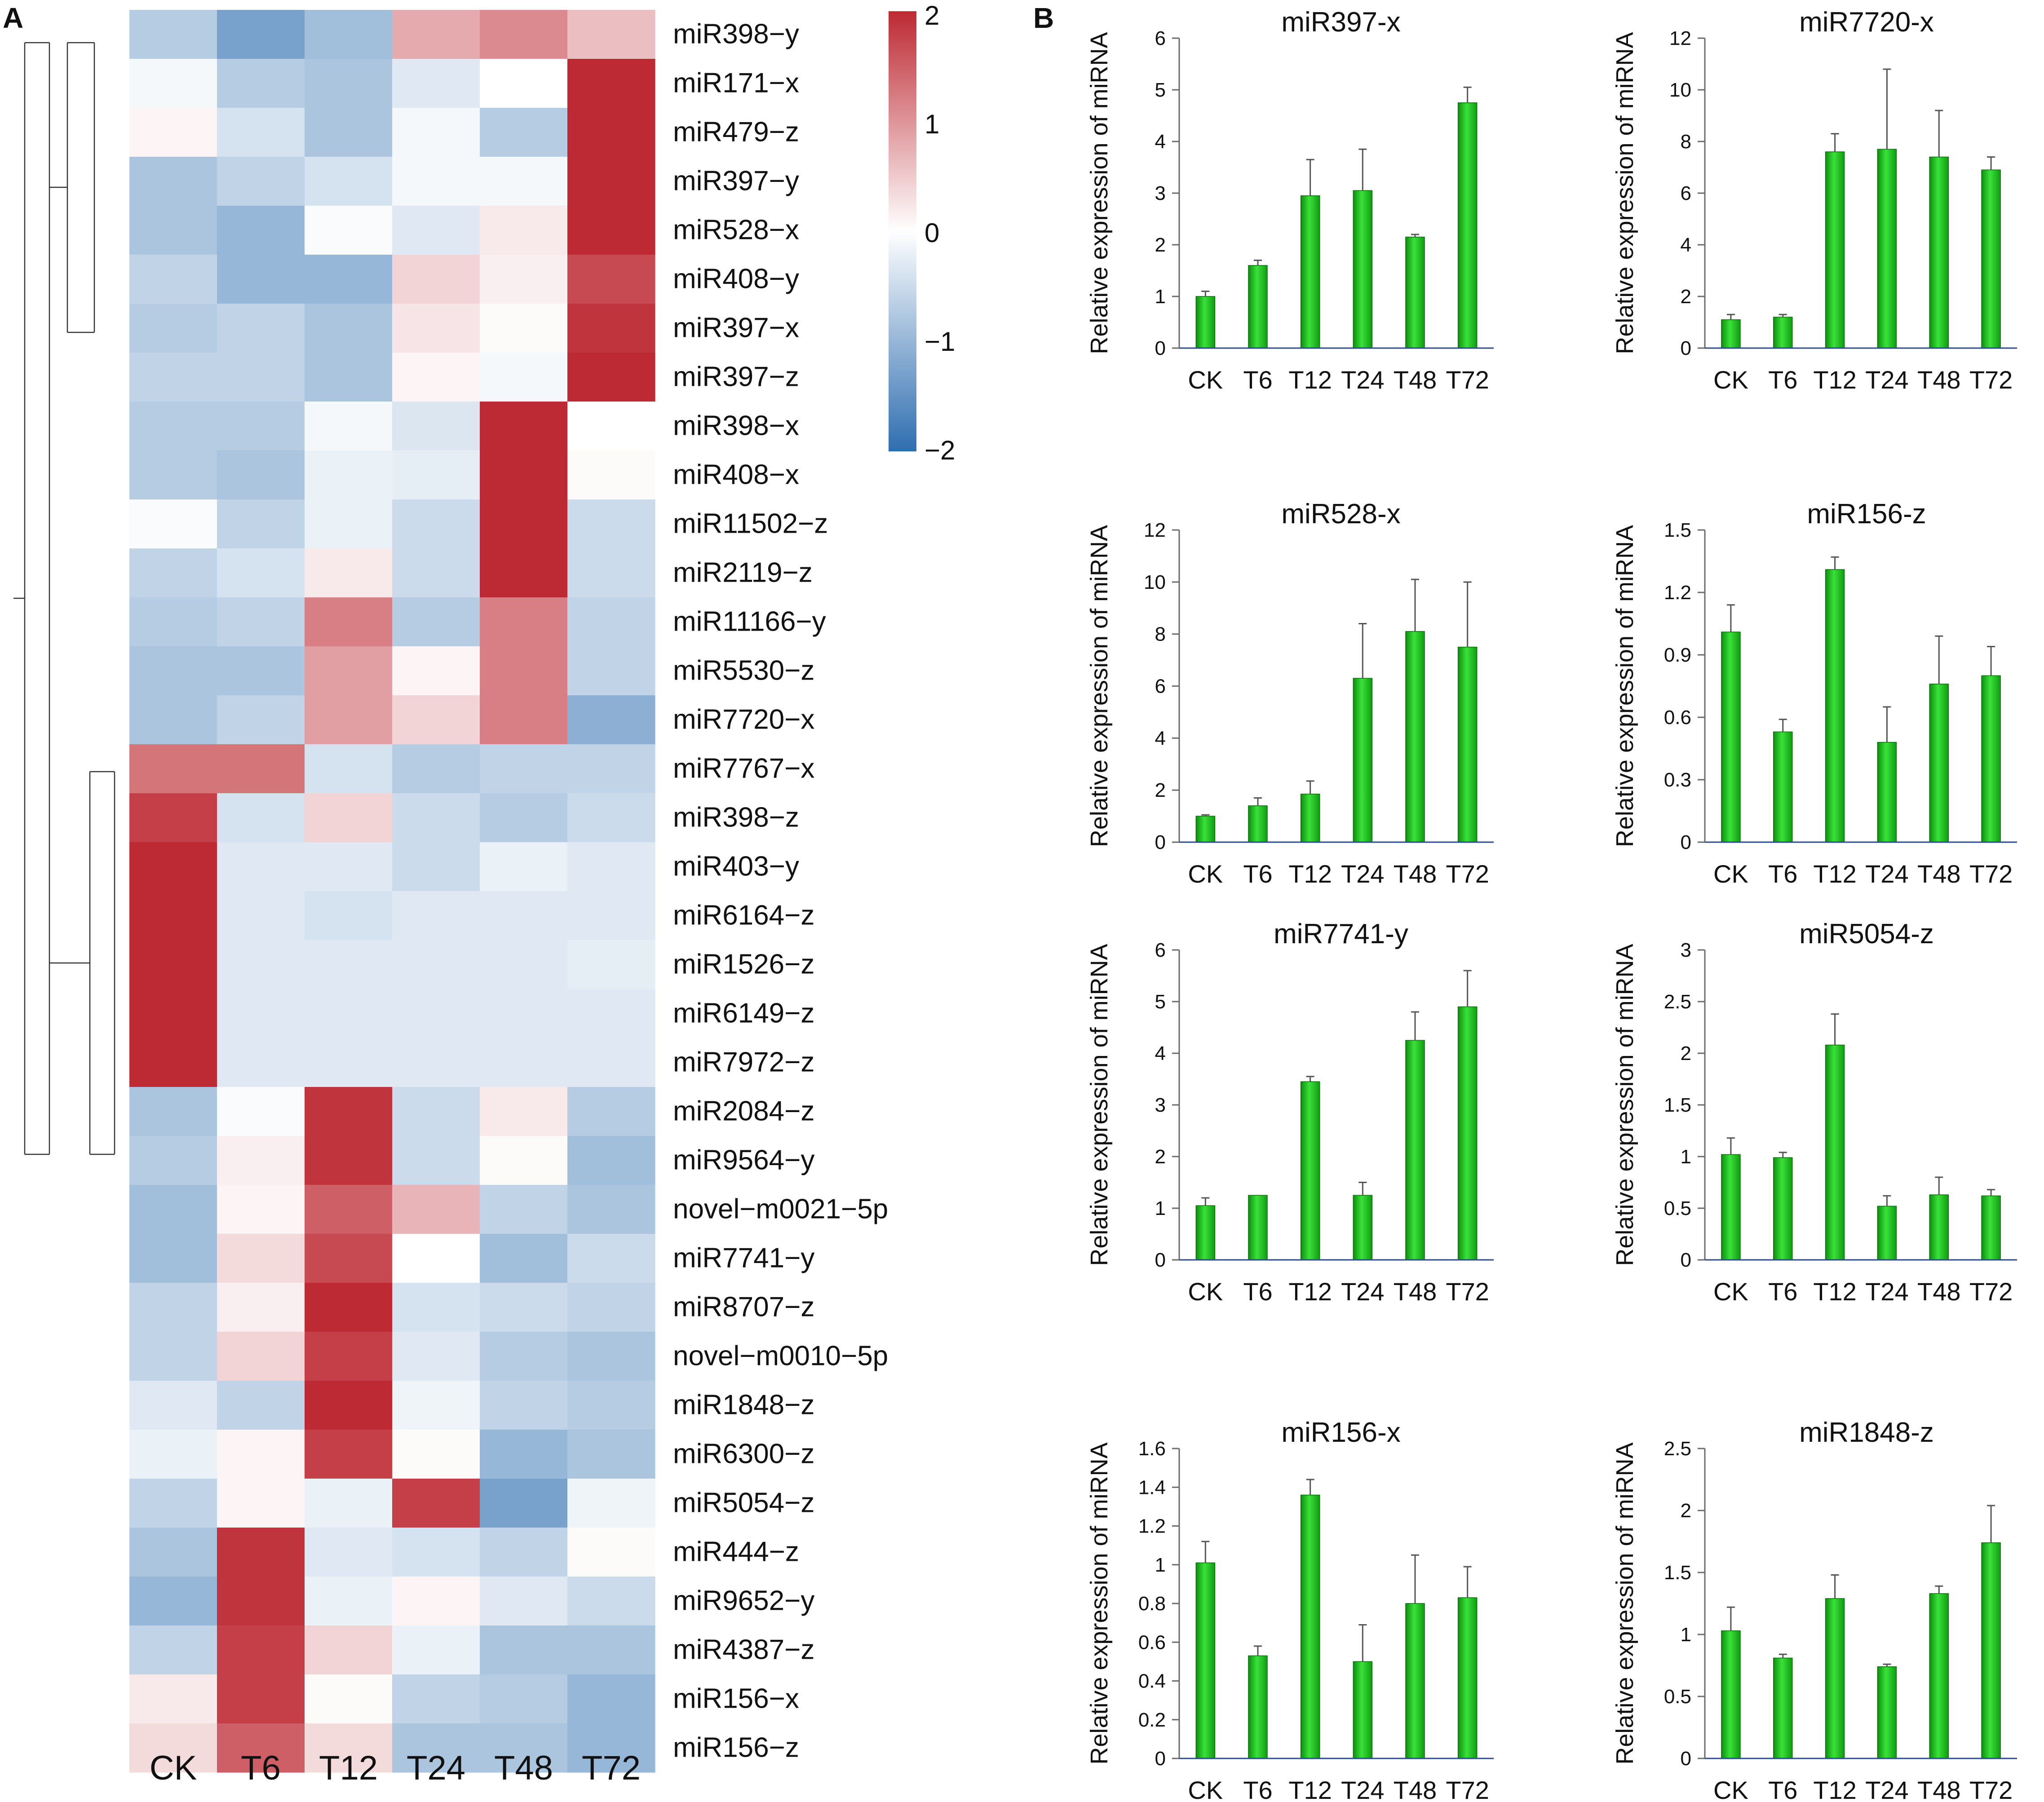 The height and width of the screenshot is (1802, 2044). What do you see at coordinates (1677, 593) in the screenshot?
I see `y-tick-label: 1.2` at bounding box center [1677, 593].